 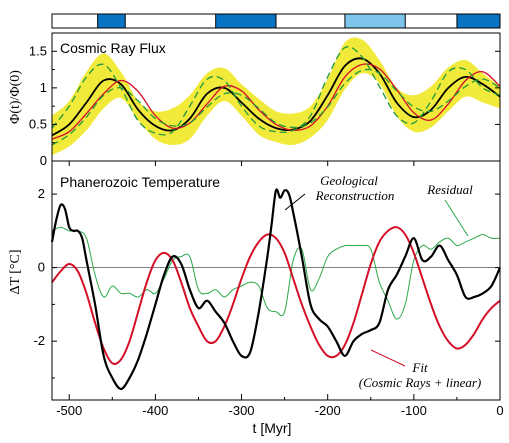 I want to click on annotation-fit-detail: (Cosmic Rays + linear), so click(x=420, y=382).